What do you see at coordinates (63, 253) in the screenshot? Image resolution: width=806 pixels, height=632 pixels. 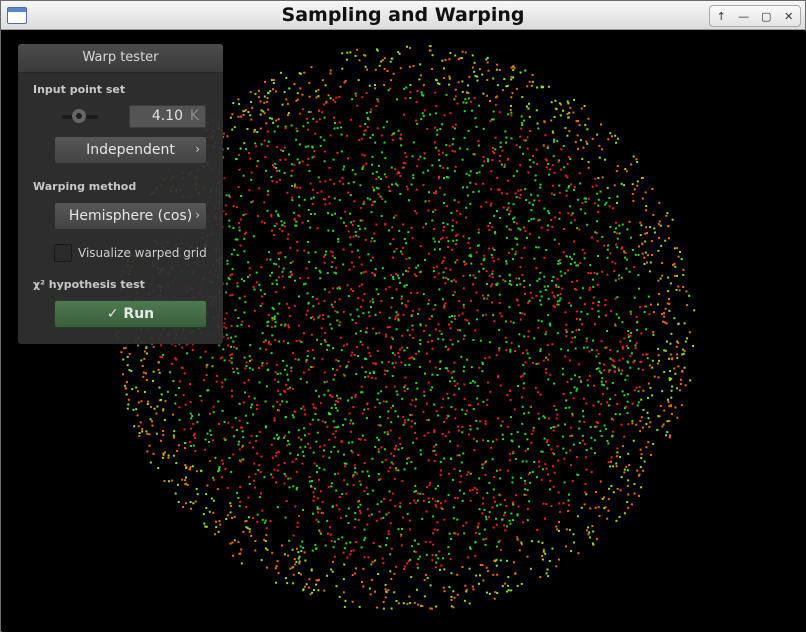 I see `visualize-grid-checkbox` at bounding box center [63, 253].